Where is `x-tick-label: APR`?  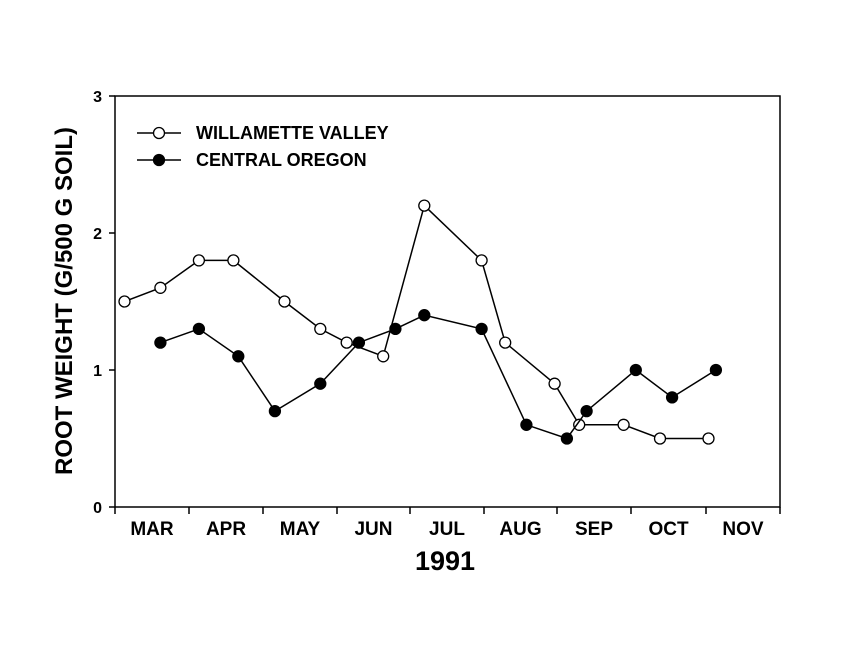 x-tick-label: APR is located at coordinates (226, 529).